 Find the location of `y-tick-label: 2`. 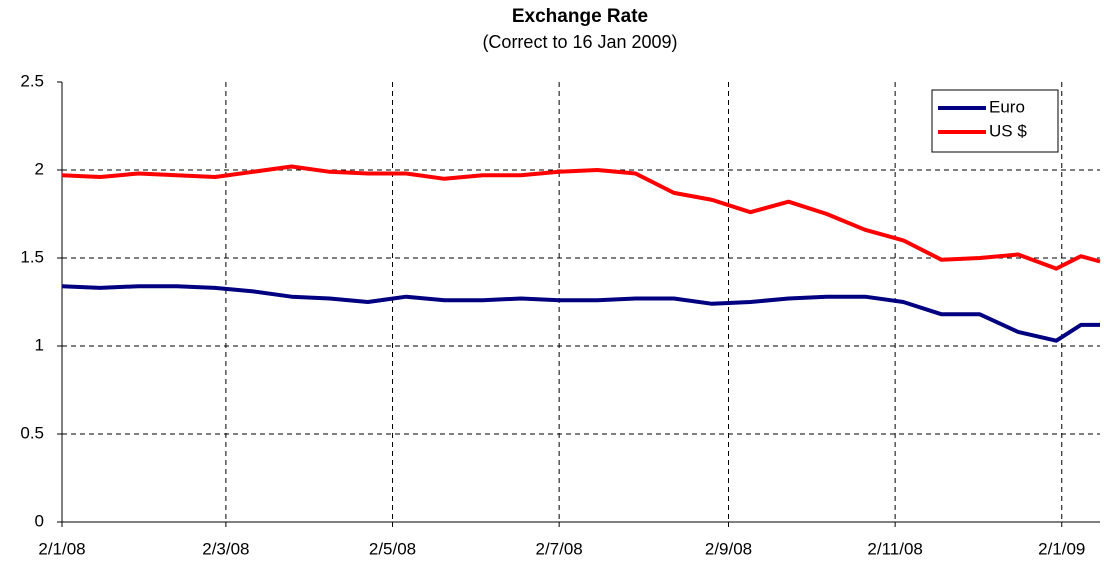

y-tick-label: 2 is located at coordinates (39, 168).